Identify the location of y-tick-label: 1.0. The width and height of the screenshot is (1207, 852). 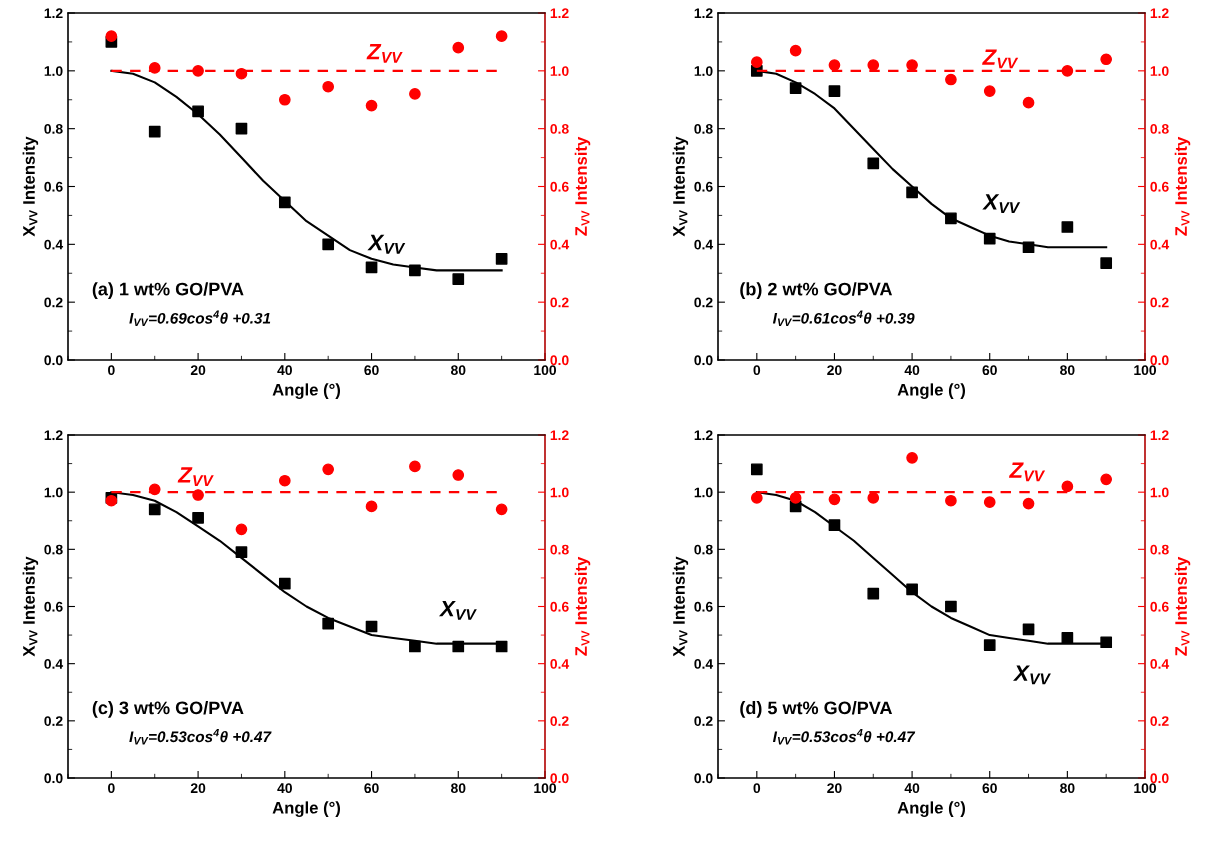
(703, 492).